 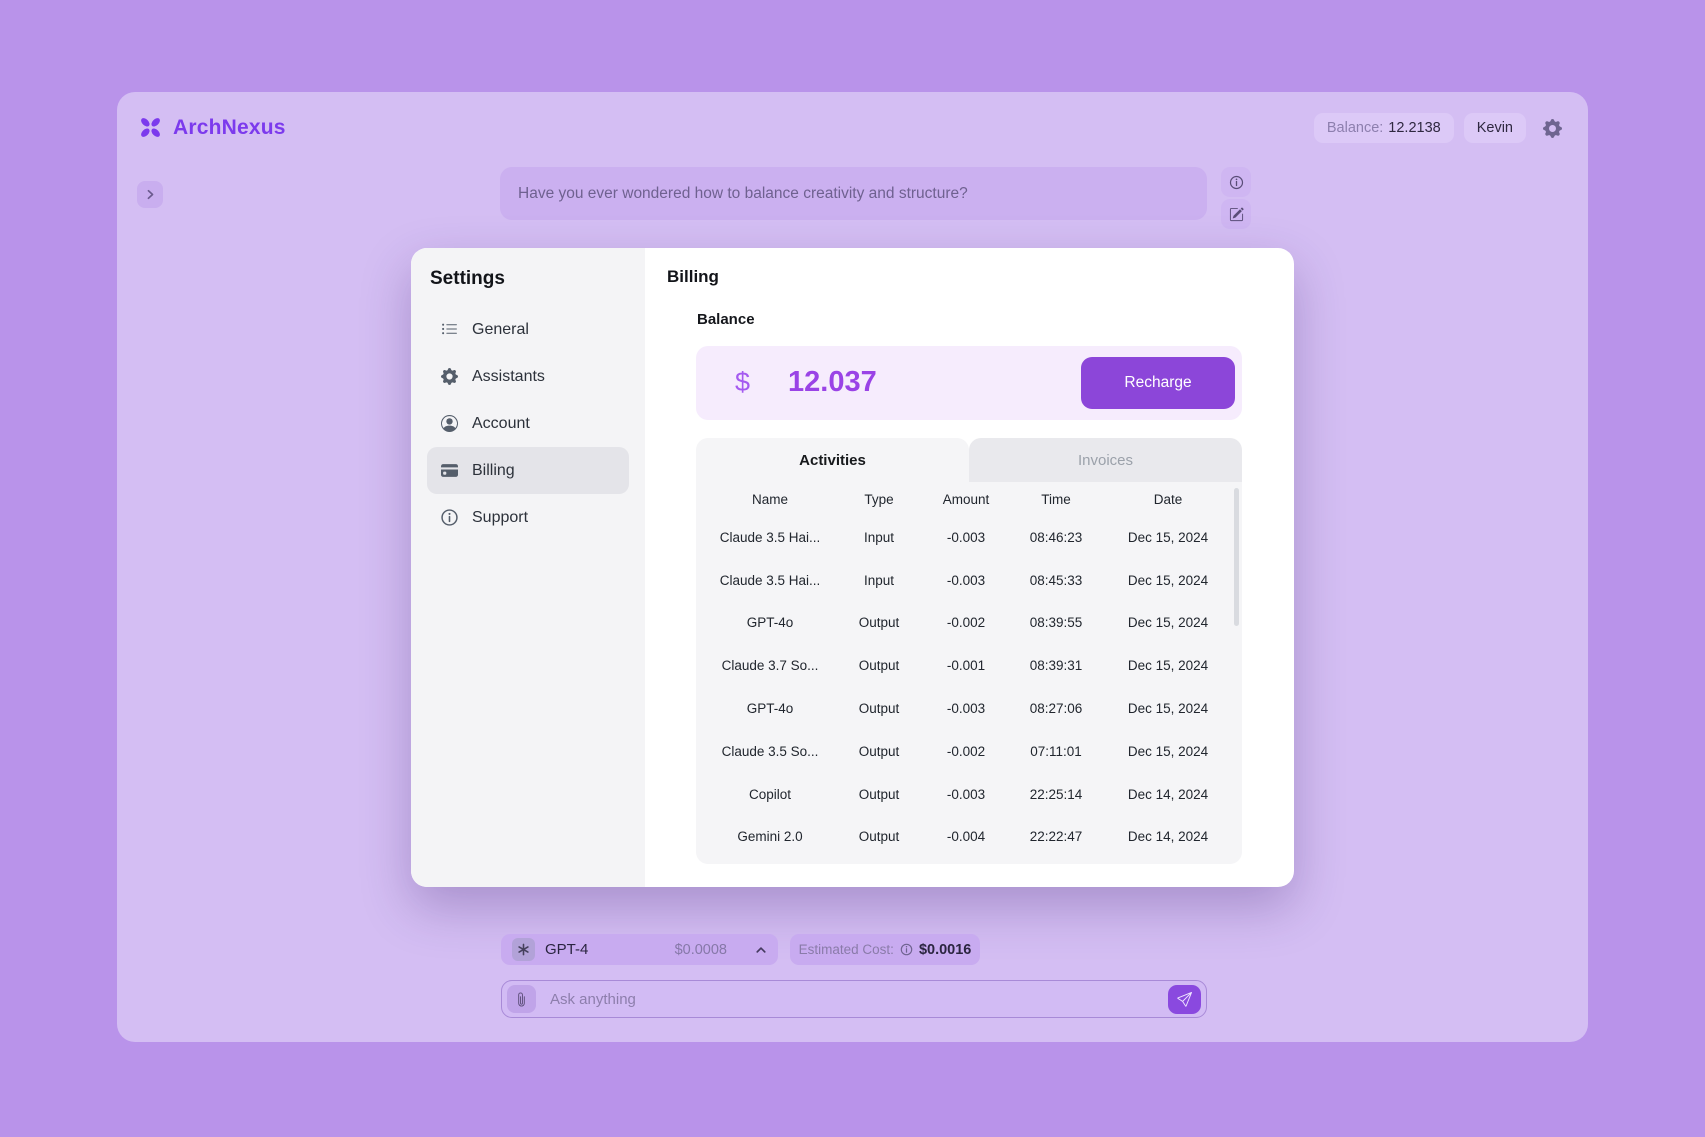 I want to click on table-scrollbar, so click(x=1236, y=557).